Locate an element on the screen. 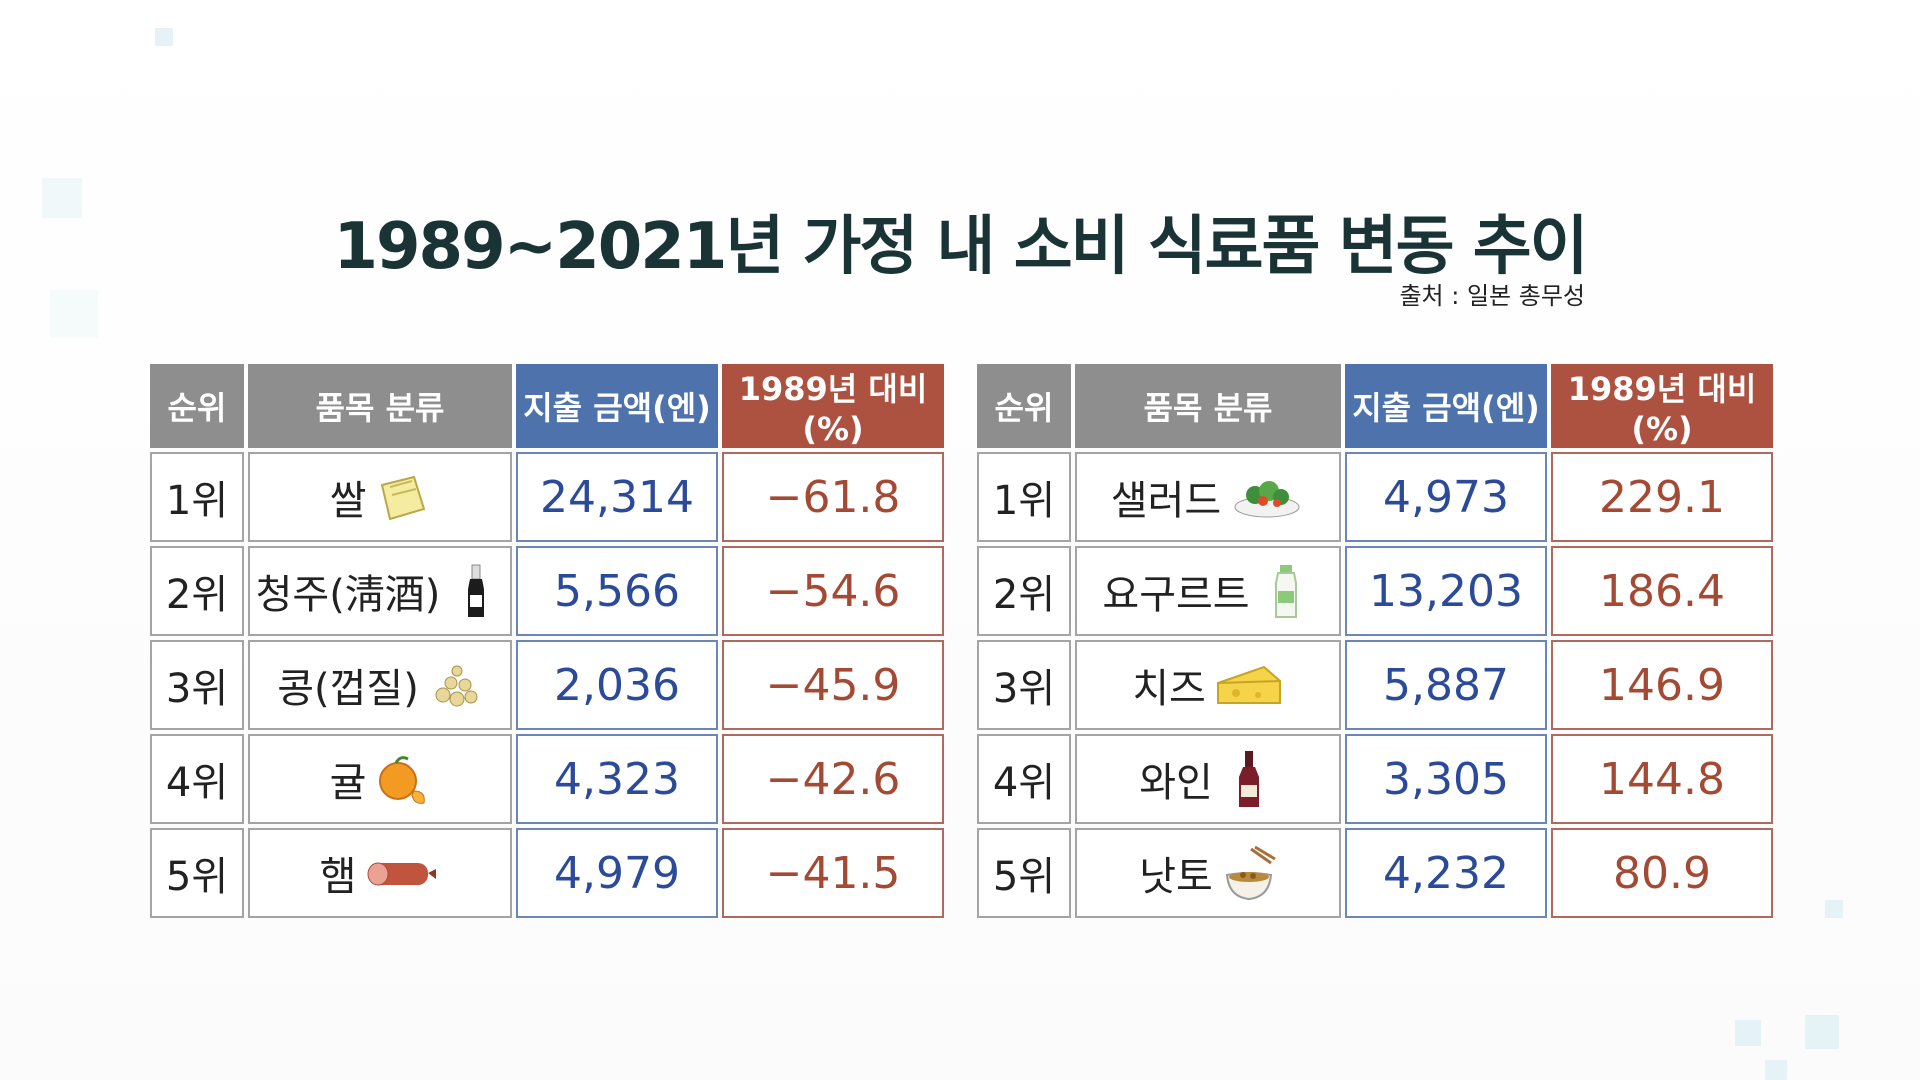  item-cell: 낫토 is located at coordinates (1208, 873).